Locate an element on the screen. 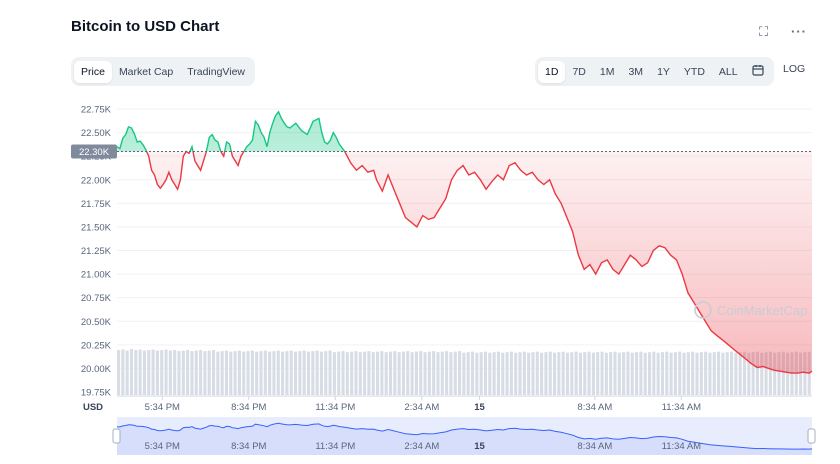  currency-label: USD is located at coordinates (93, 407).